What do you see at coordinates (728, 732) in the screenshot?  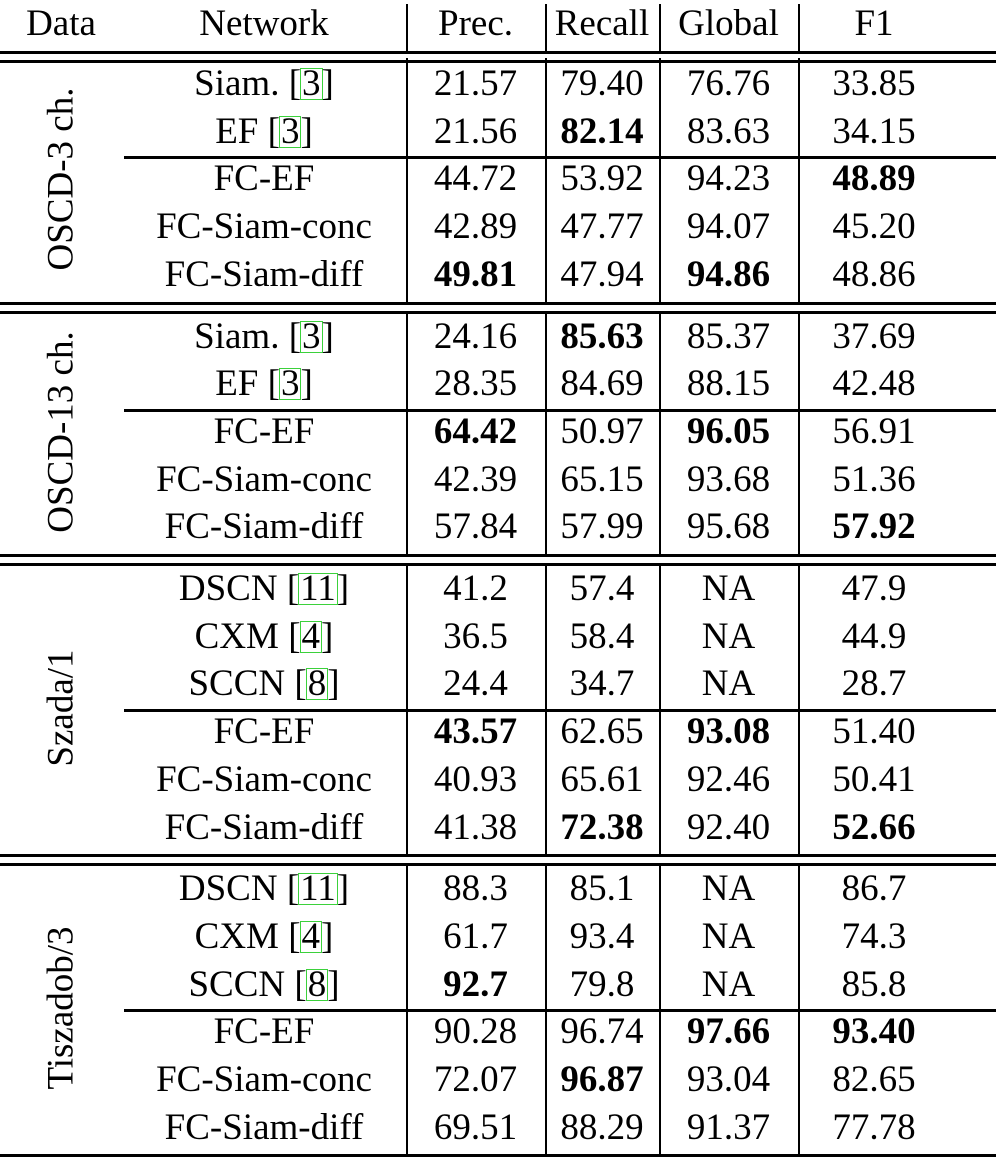 I see `global-value: 93.08` at bounding box center [728, 732].